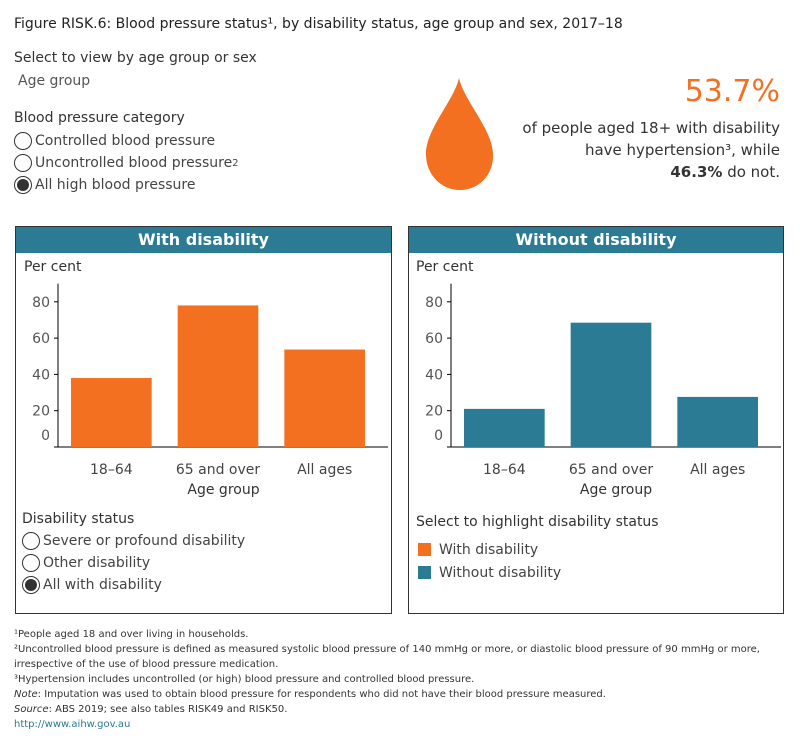  What do you see at coordinates (54, 81) in the screenshot?
I see `view-selector-dropdown: Age group` at bounding box center [54, 81].